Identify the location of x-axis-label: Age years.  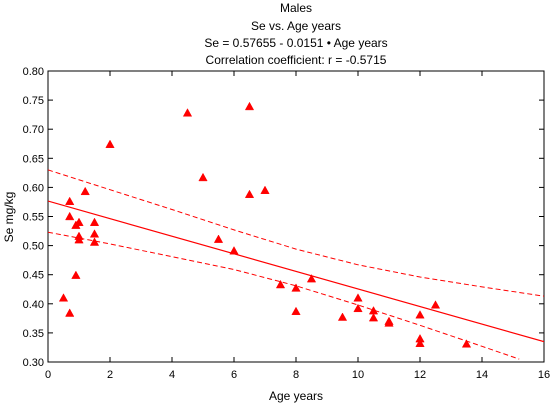
(296, 396).